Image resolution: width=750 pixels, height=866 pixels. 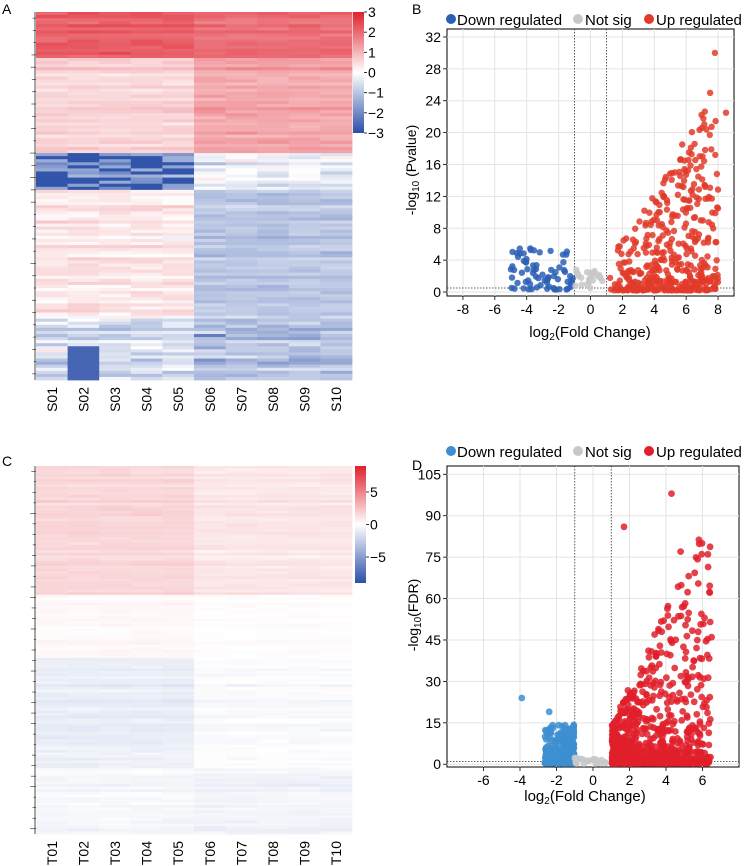 I want to click on y-tick-label: 20, so click(x=433, y=133).